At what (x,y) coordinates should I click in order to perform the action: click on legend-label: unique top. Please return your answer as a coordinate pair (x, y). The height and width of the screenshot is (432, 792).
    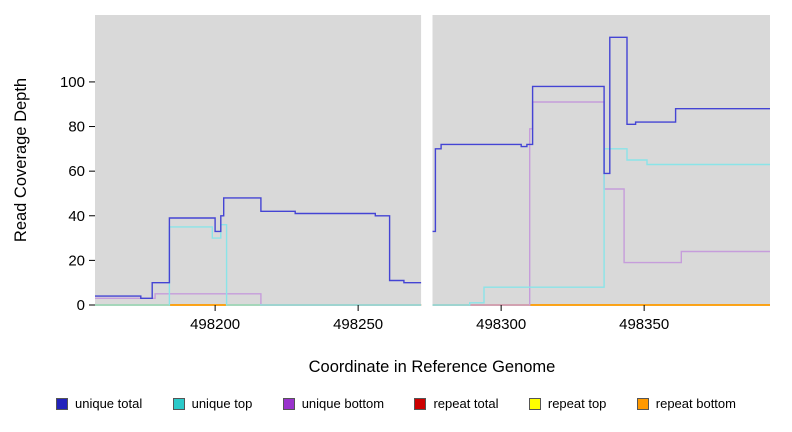
    Looking at the image, I should click on (222, 403).